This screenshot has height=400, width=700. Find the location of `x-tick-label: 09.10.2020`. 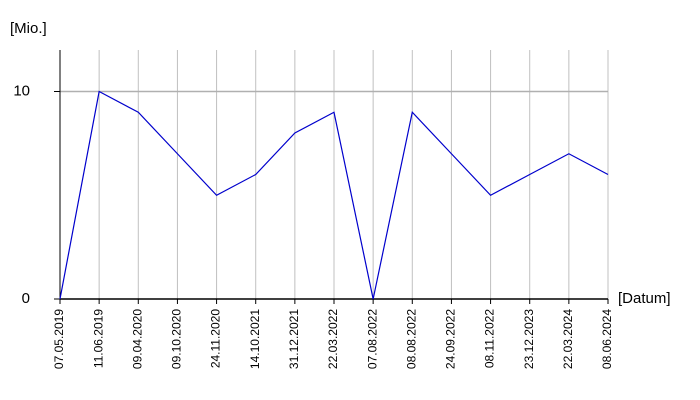

x-tick-label: 09.10.2020 is located at coordinates (177, 339).